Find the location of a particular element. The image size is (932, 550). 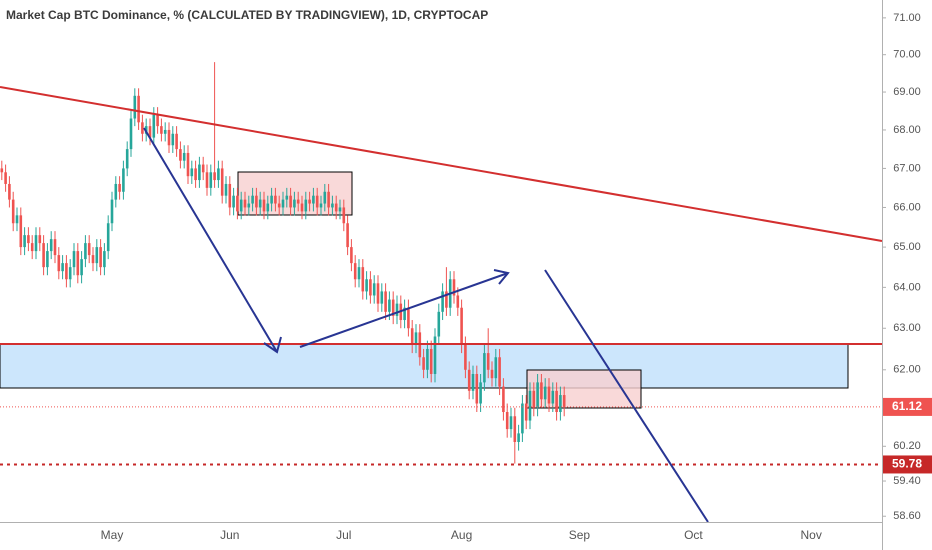

y-tick-label: 60.20 is located at coordinates (907, 446).